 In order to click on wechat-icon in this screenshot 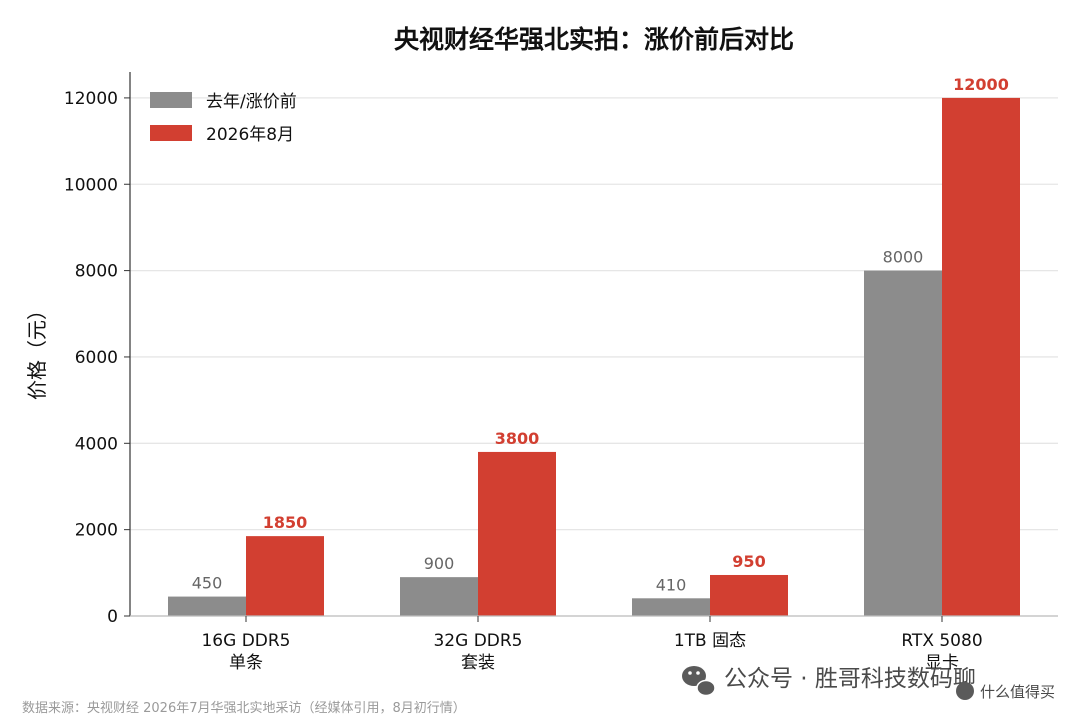, I will do `click(699, 681)`.